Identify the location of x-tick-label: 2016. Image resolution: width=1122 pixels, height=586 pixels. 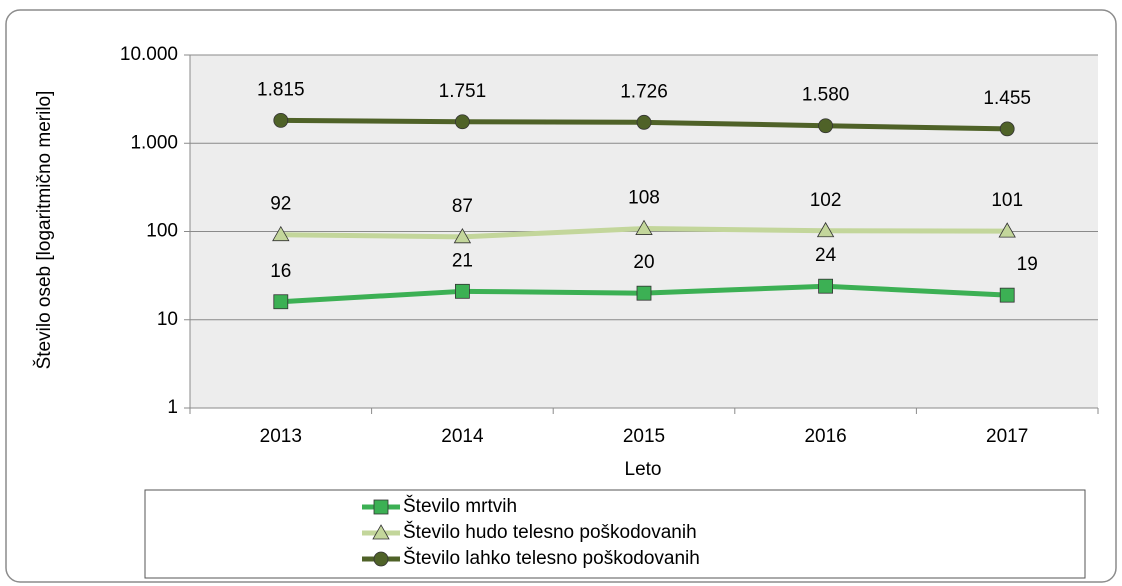
(825, 436).